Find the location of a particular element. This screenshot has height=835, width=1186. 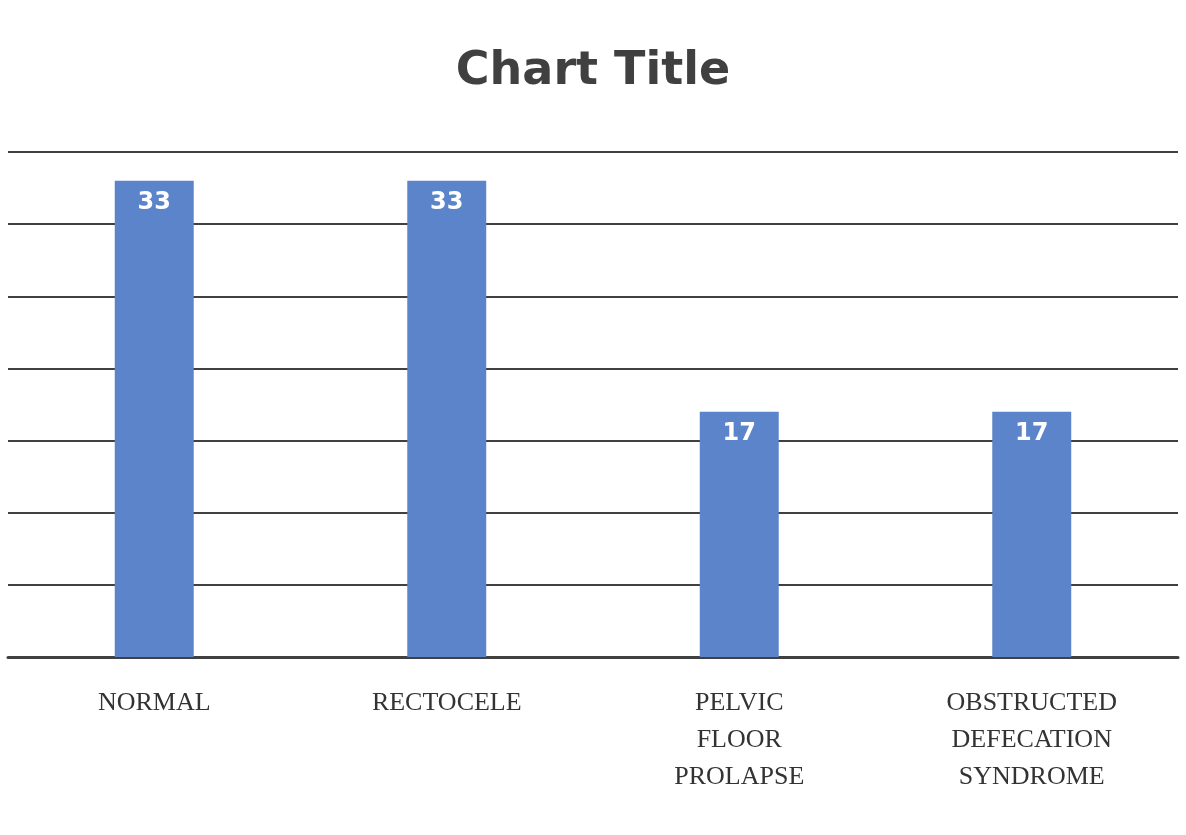

chart-title: Chart Title is located at coordinates (593, 68).